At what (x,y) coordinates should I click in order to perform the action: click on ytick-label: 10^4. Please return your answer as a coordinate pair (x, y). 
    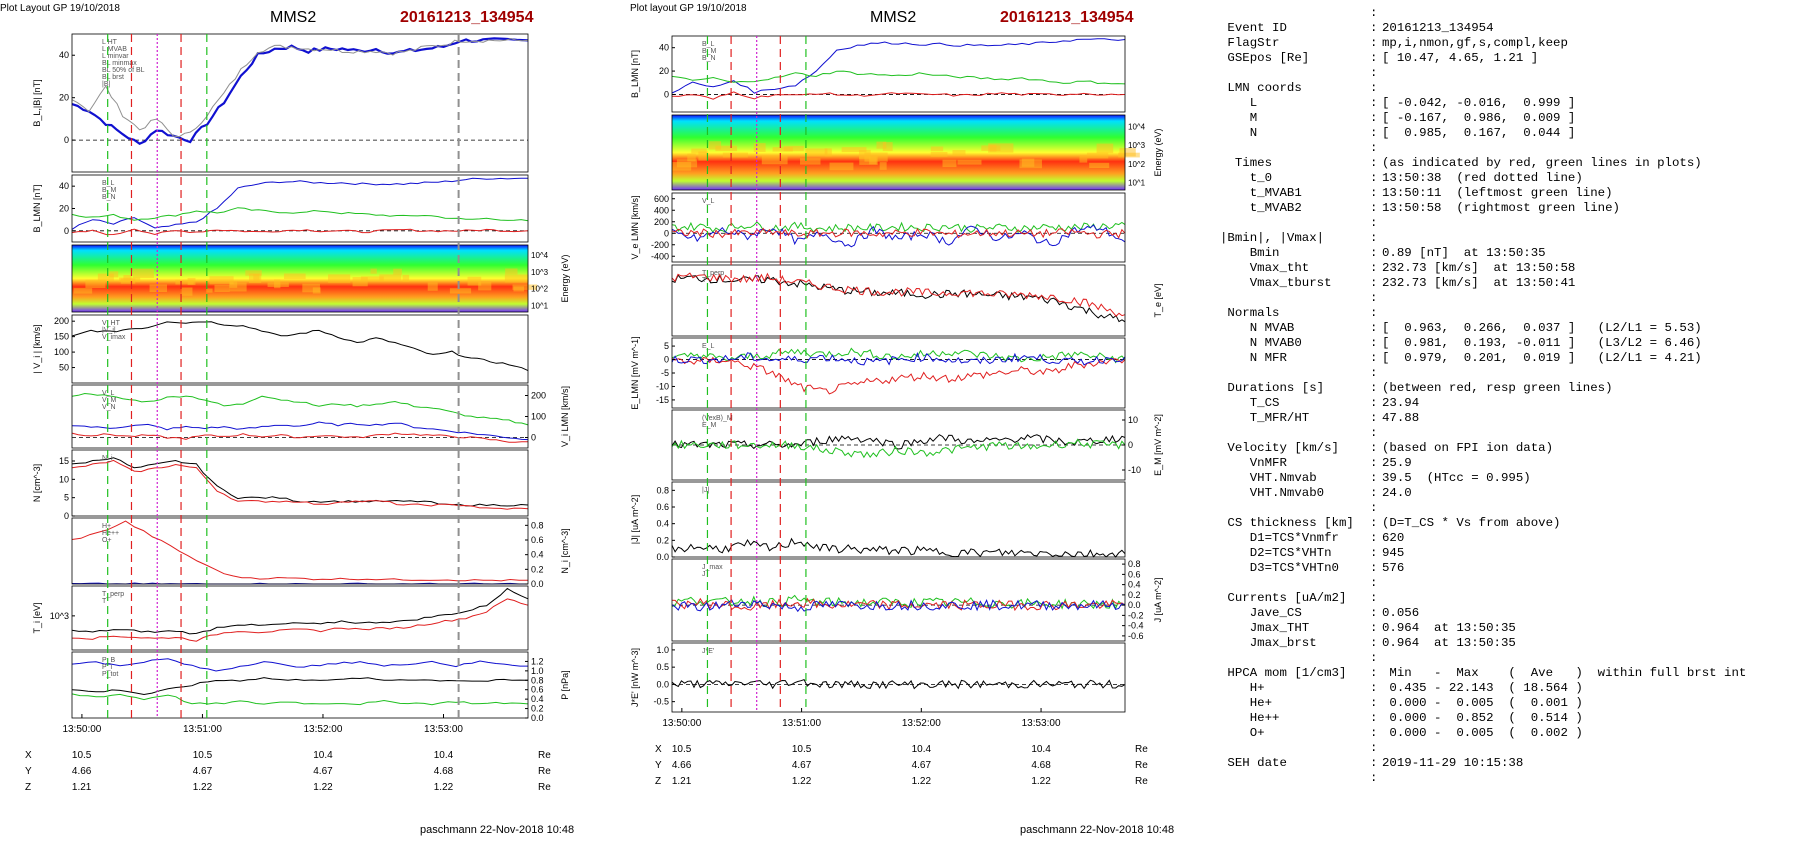
    Looking at the image, I should click on (1137, 126).